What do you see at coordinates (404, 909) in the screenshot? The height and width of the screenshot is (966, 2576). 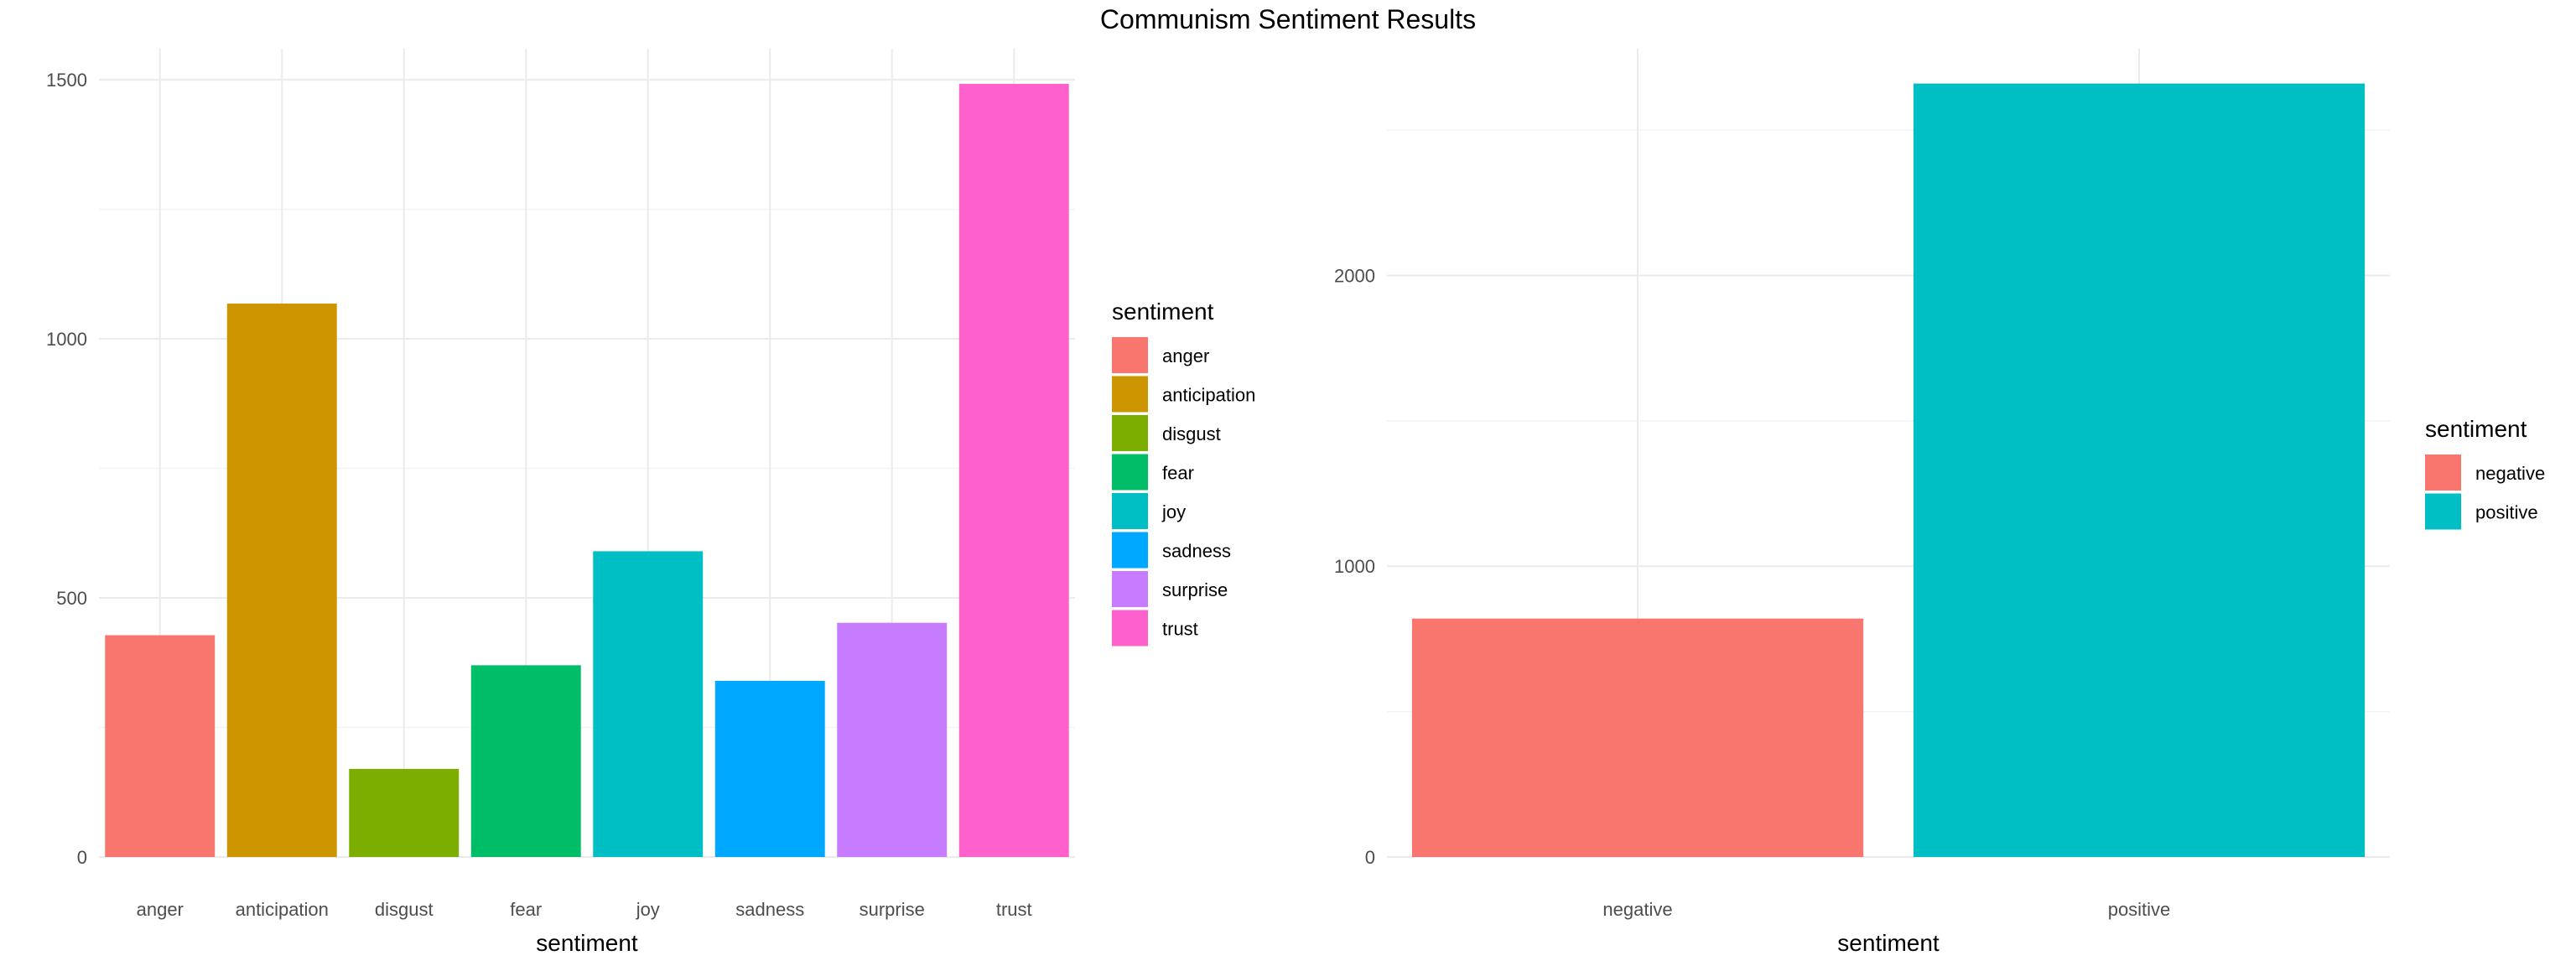 I see `x-tick-label: disgust` at bounding box center [404, 909].